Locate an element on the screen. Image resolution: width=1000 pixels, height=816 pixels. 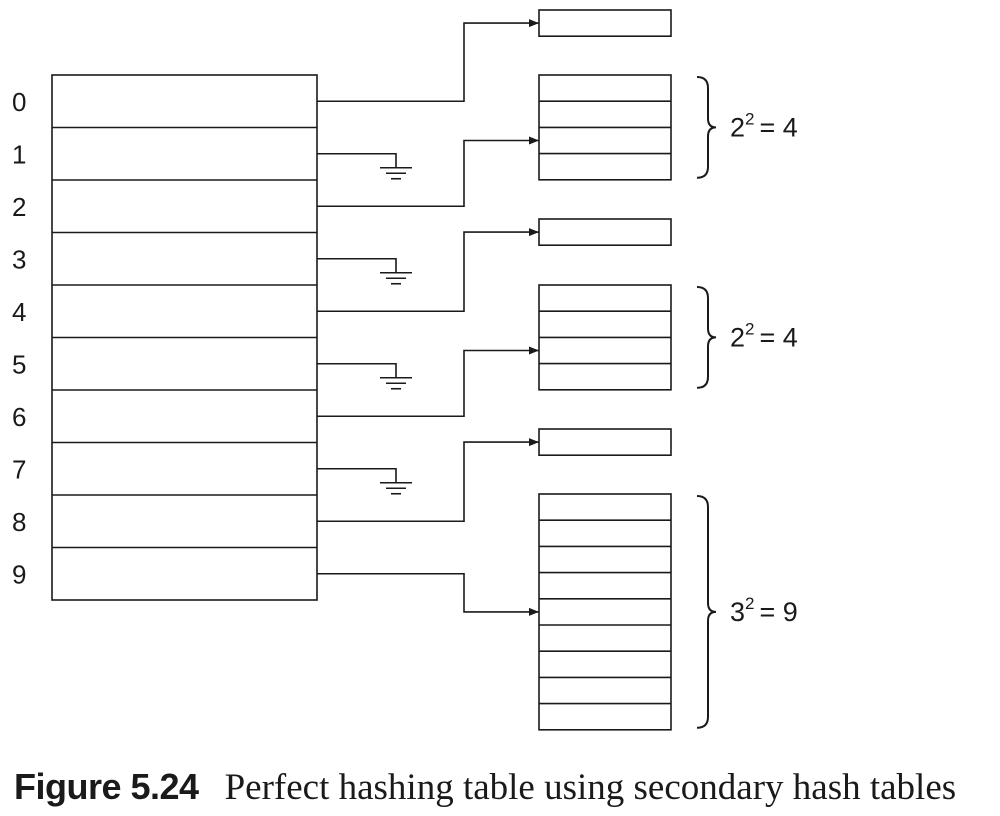
slot-index: 6 is located at coordinates (19, 417).